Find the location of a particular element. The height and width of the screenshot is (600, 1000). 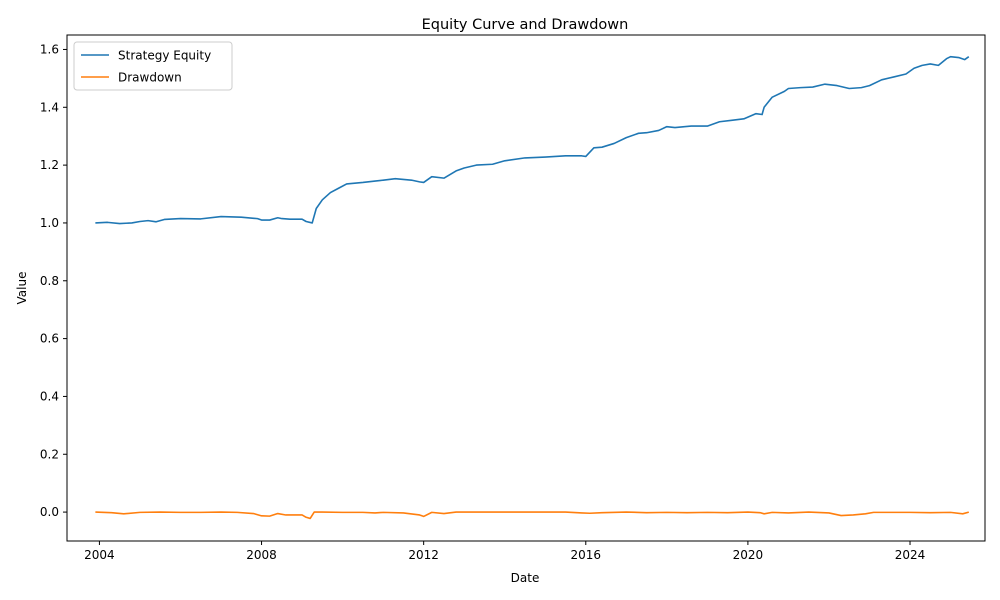

chart-title: Equity Curve and Drawdown is located at coordinates (525, 25).